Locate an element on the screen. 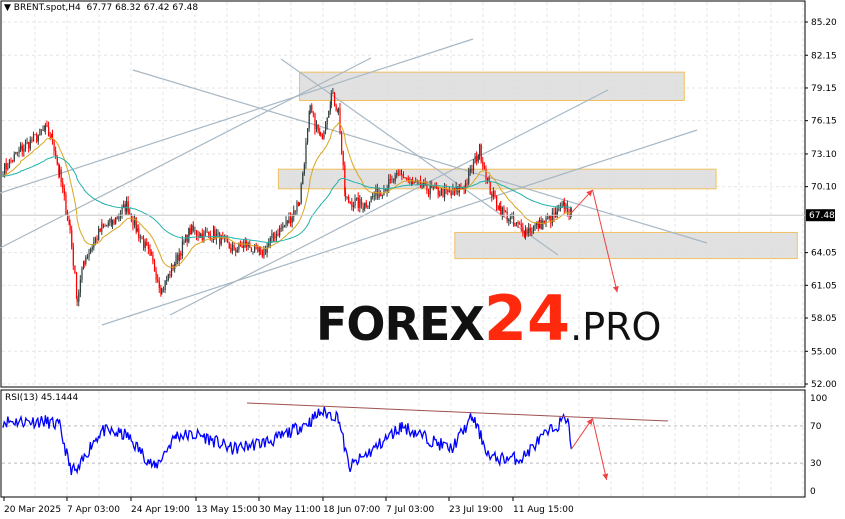  logo-text-forex: FOREX is located at coordinates (400, 324).